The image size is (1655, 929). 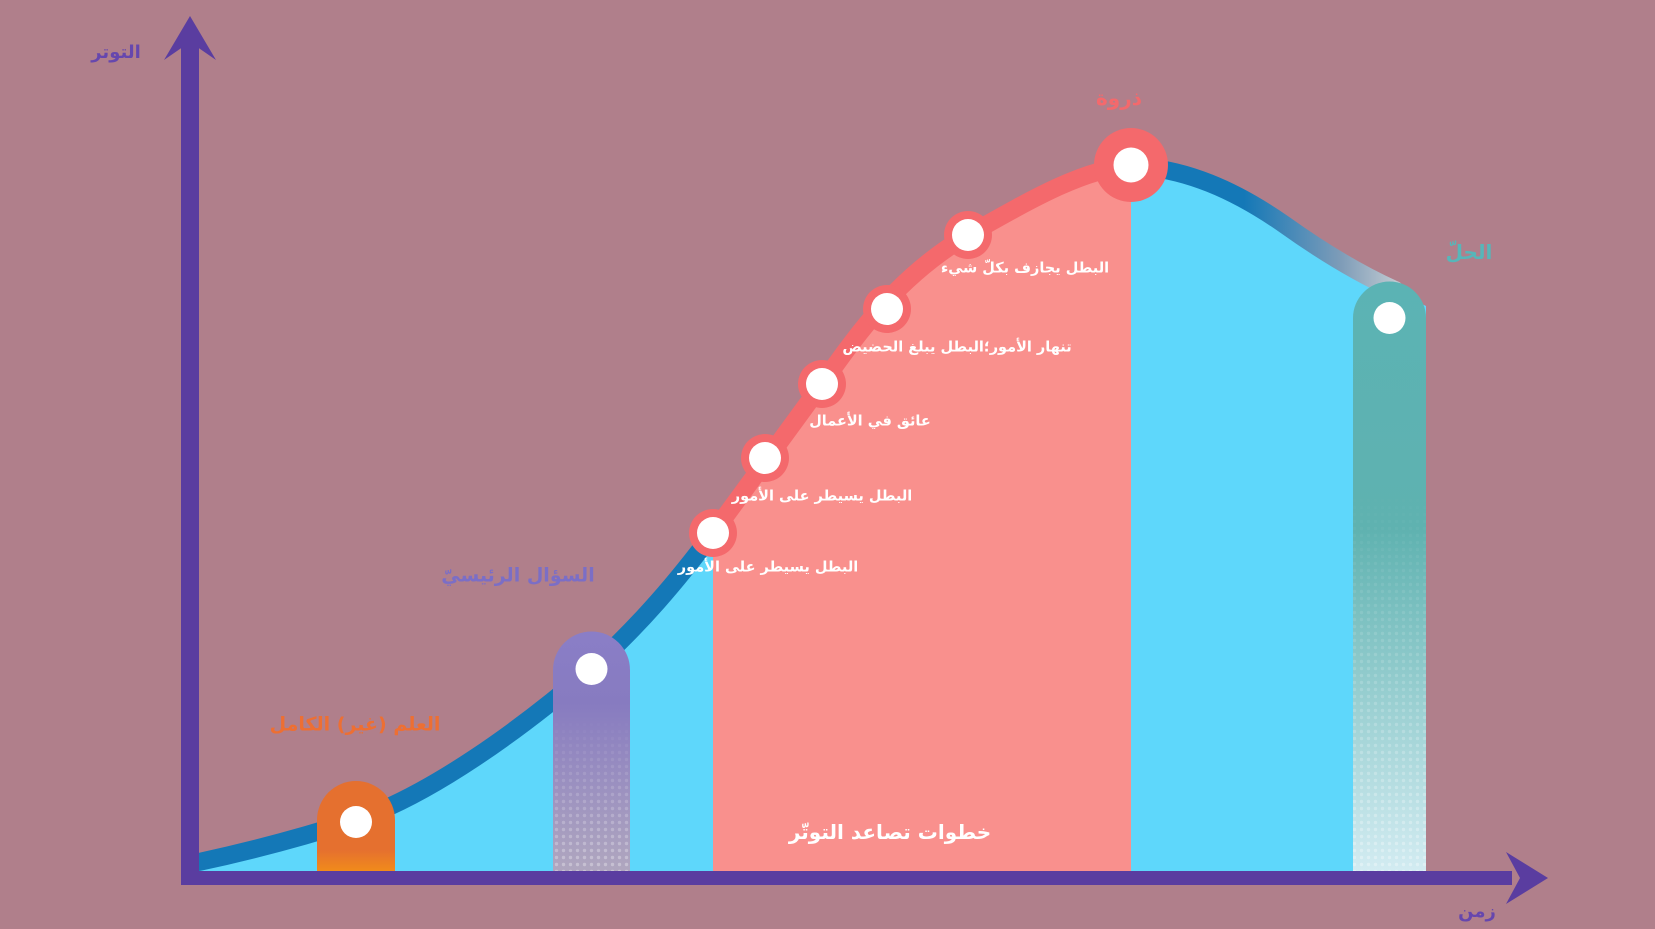 What do you see at coordinates (190, 462) in the screenshot?
I see `y-axis-line` at bounding box center [190, 462].